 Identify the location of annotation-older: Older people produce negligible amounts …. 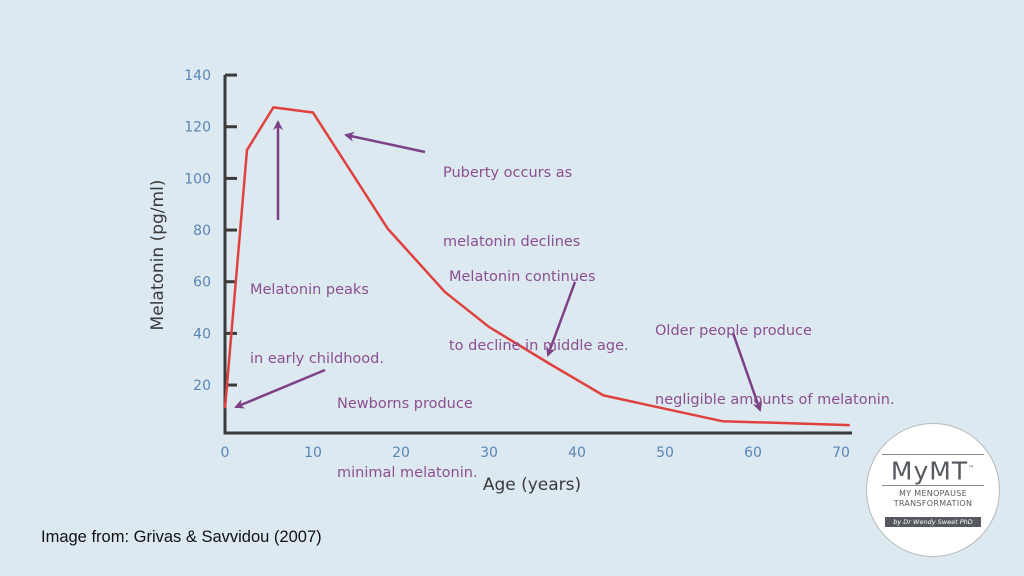
(775, 354).